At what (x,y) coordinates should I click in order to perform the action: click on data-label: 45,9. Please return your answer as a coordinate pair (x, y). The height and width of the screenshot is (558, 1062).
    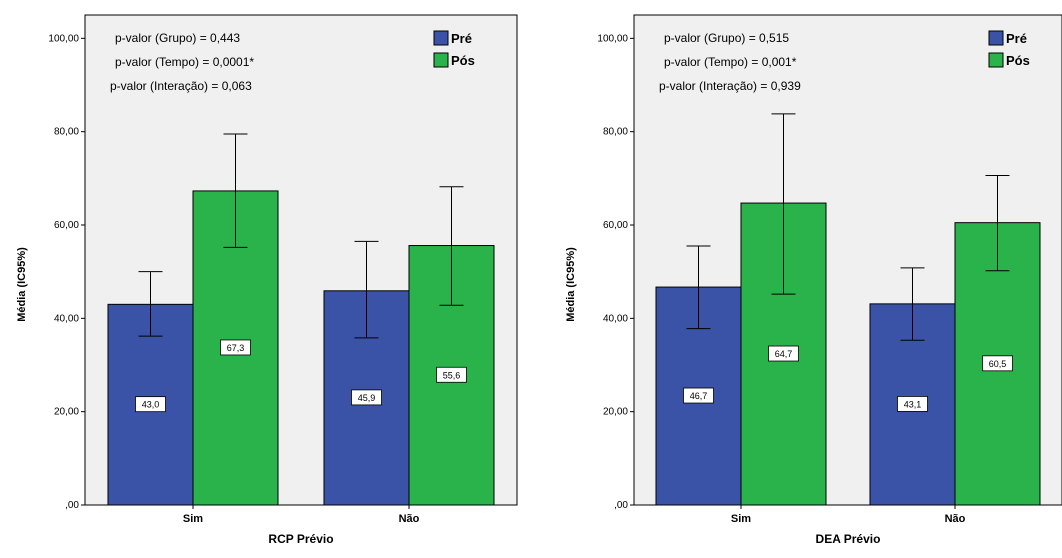
    Looking at the image, I should click on (367, 398).